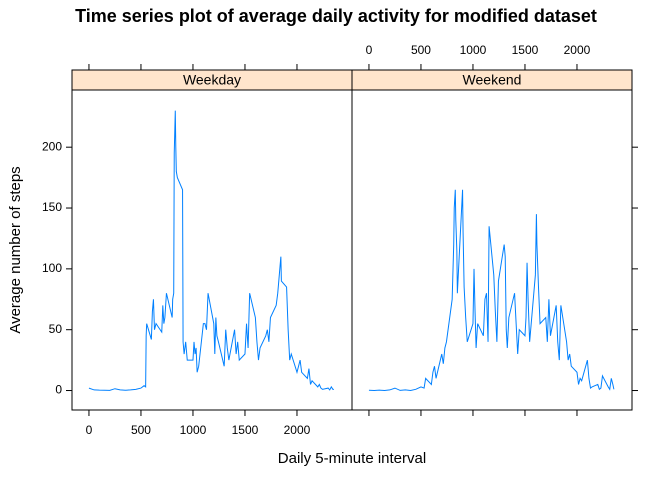 The width and height of the screenshot is (672, 485). Describe the element at coordinates (58, 390) in the screenshot. I see `y-tick-label: 0` at that location.